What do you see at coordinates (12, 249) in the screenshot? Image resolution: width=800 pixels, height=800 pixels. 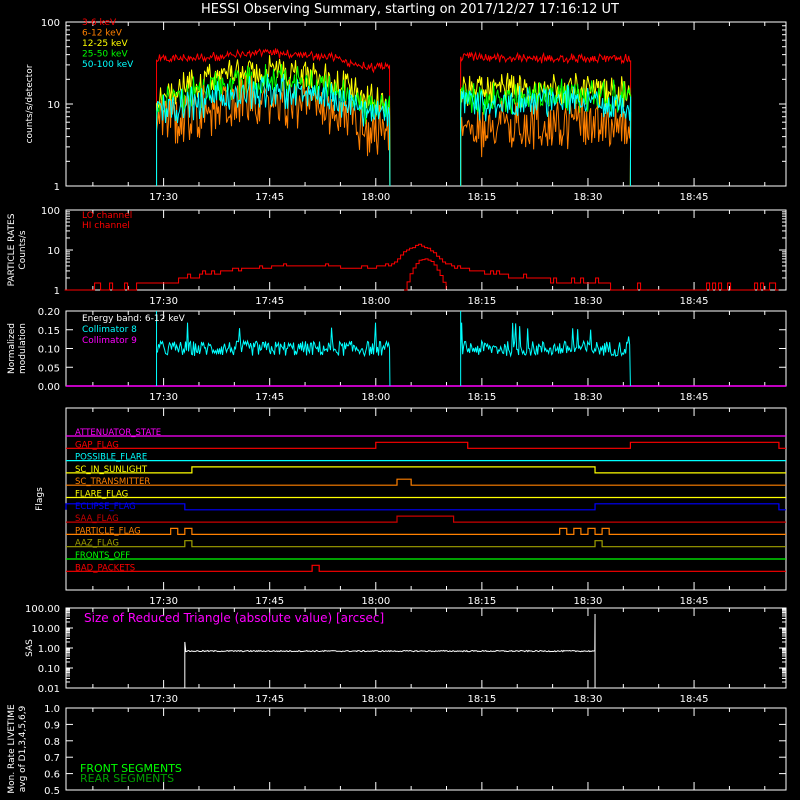 I see `y-axis-label: PARTICLE RATES` at bounding box center [12, 249].